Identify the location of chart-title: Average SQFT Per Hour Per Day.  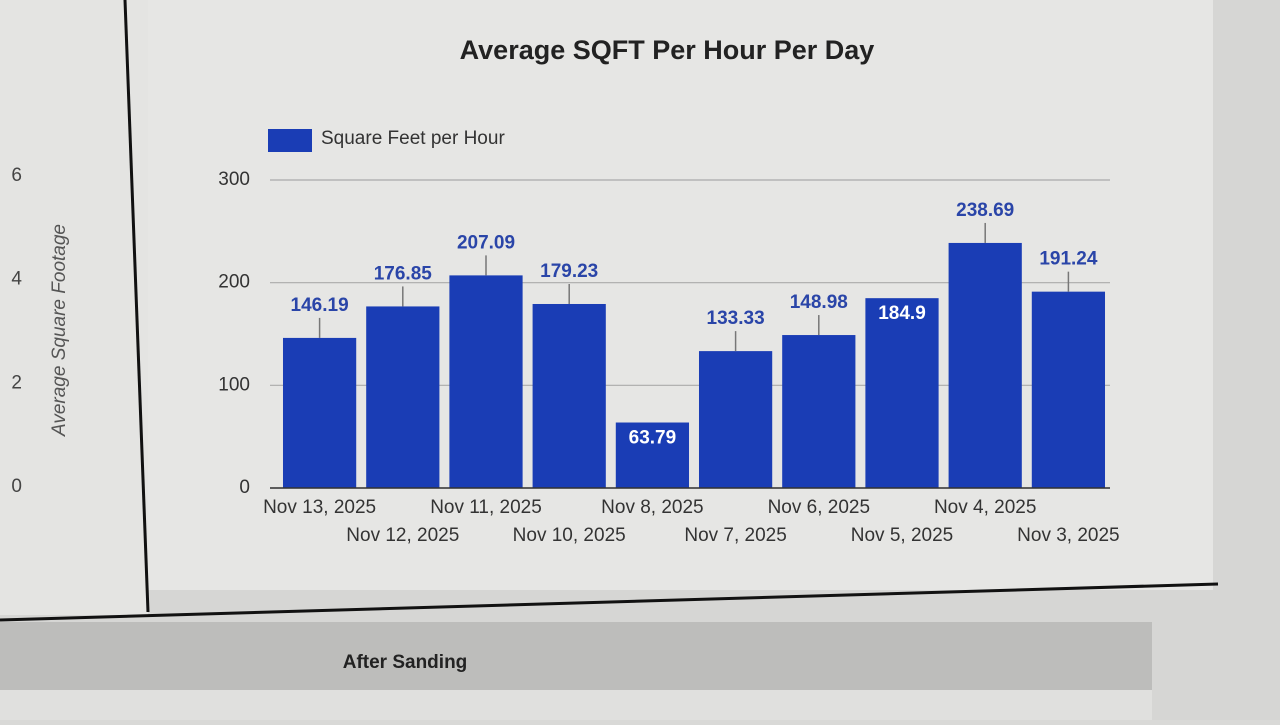
(667, 50).